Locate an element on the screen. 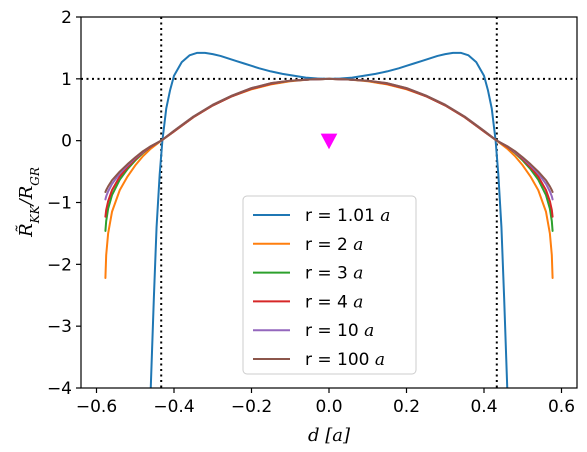  legend-label-1: r = 1.01 a is located at coordinates (347, 216).